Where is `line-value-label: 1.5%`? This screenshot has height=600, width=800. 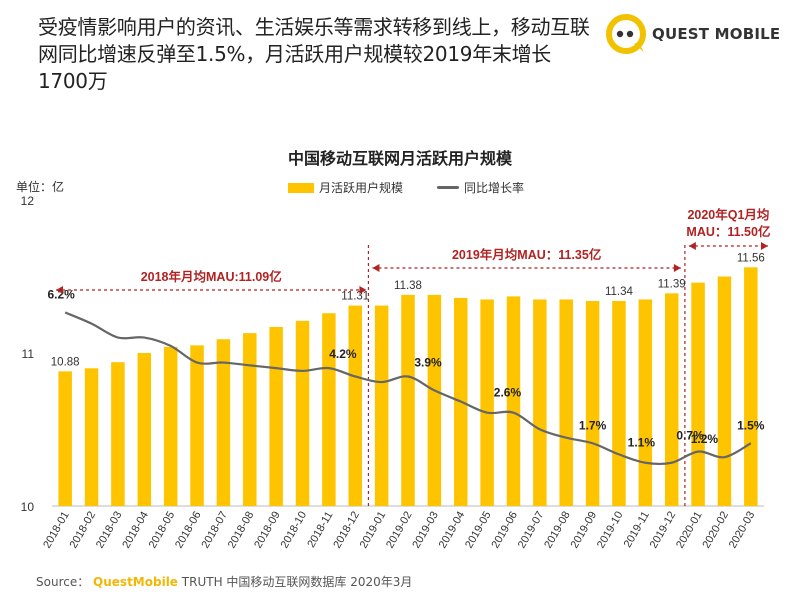
line-value-label: 1.5% is located at coordinates (751, 425).